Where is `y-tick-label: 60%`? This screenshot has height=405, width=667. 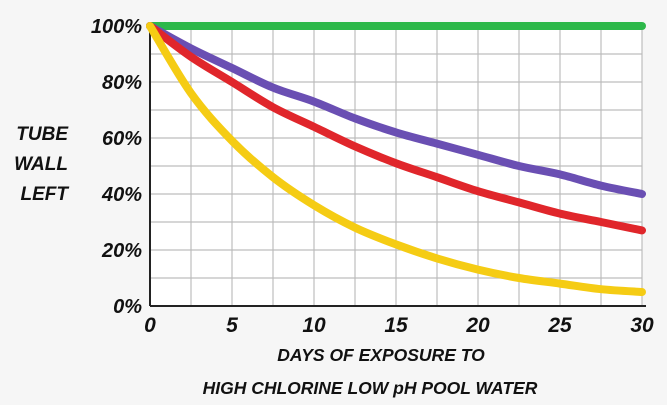 y-tick-label: 60% is located at coordinates (122, 139).